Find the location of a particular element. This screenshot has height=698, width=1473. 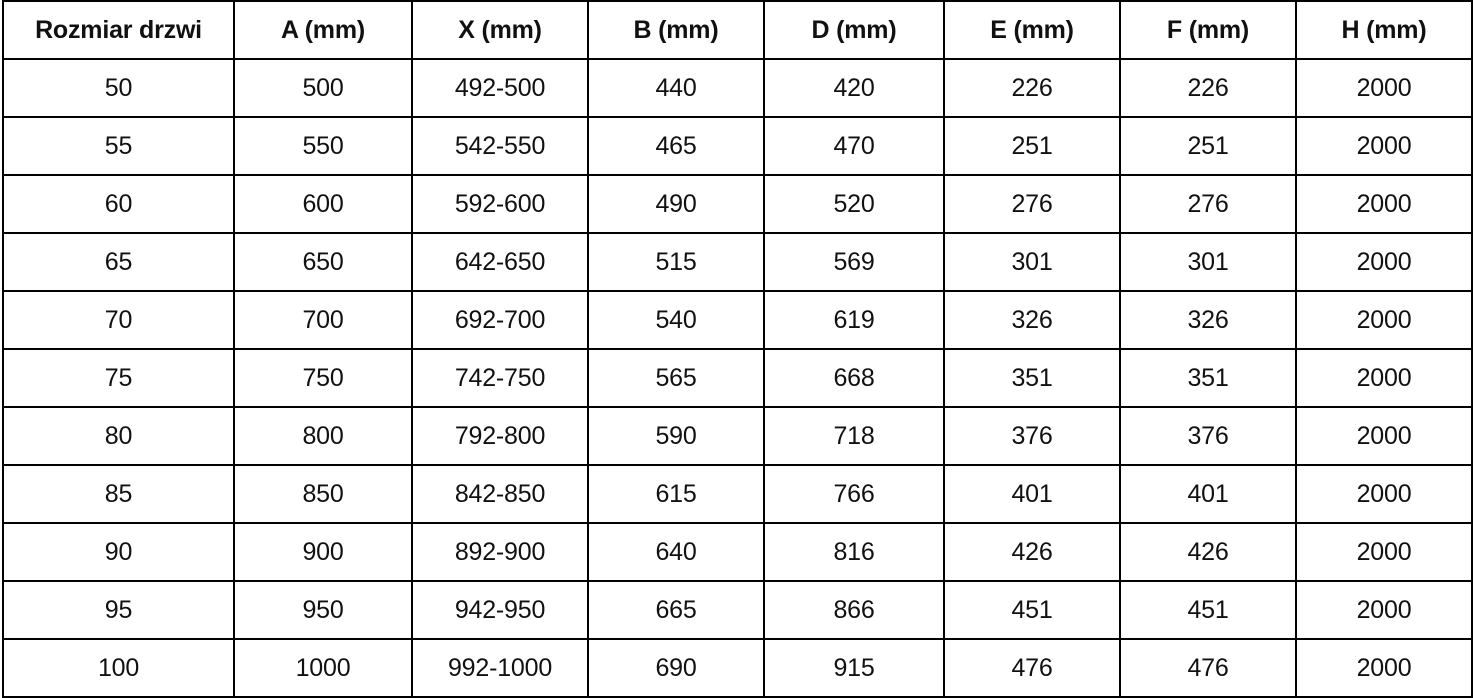

cell-door-size: 80 is located at coordinates (118, 436).